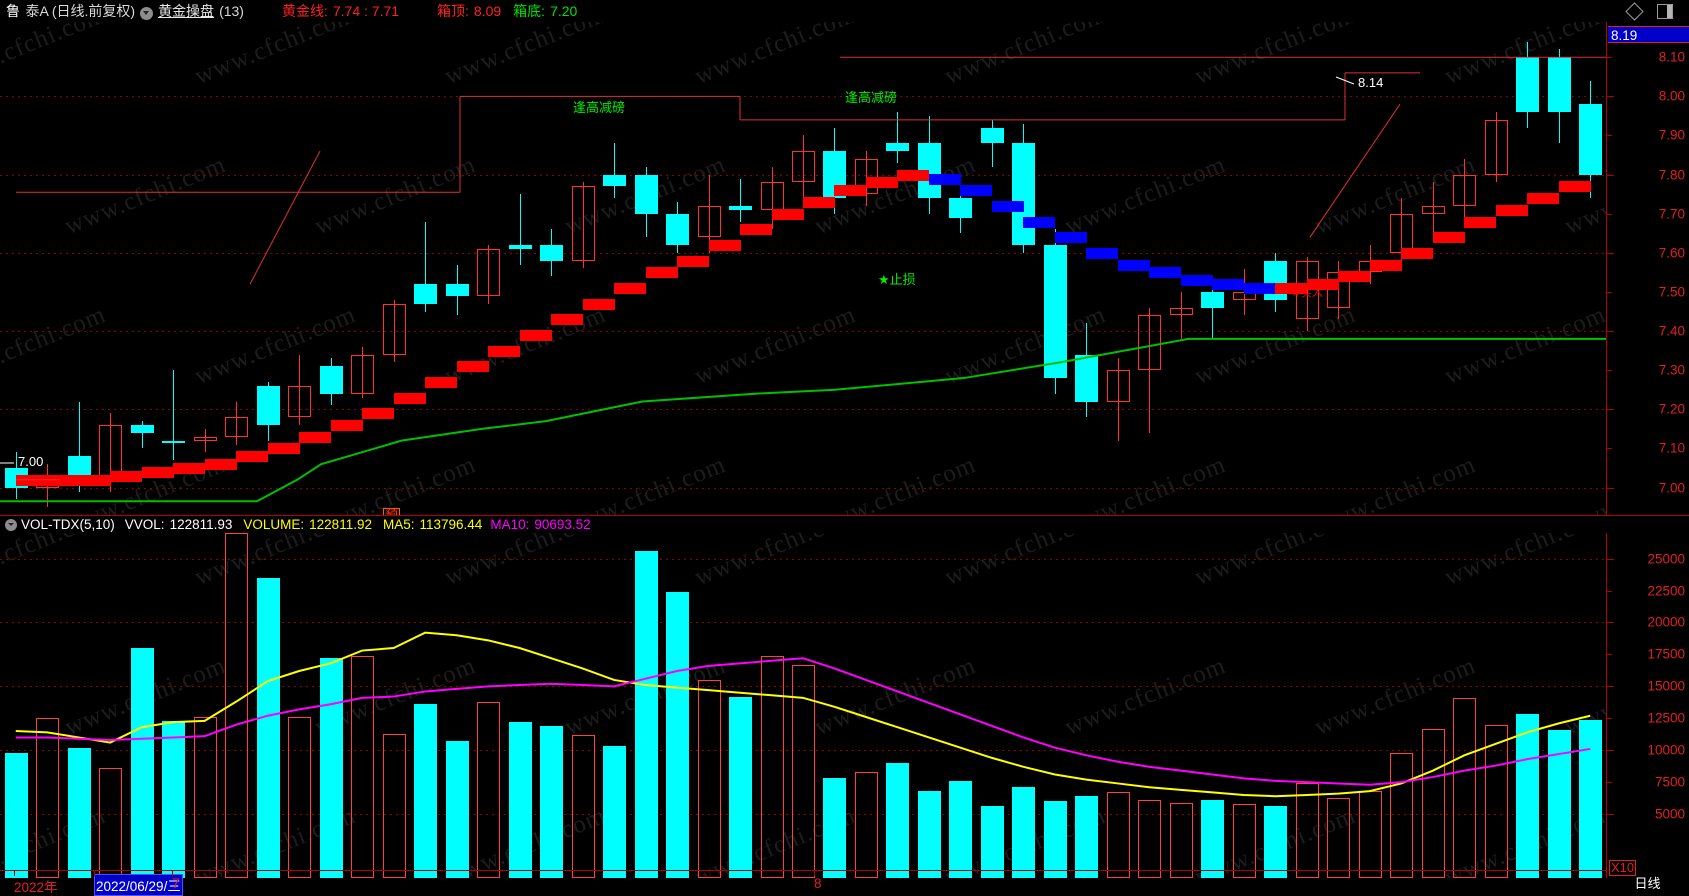  I want to click on split-panel-icon, so click(1665, 11).